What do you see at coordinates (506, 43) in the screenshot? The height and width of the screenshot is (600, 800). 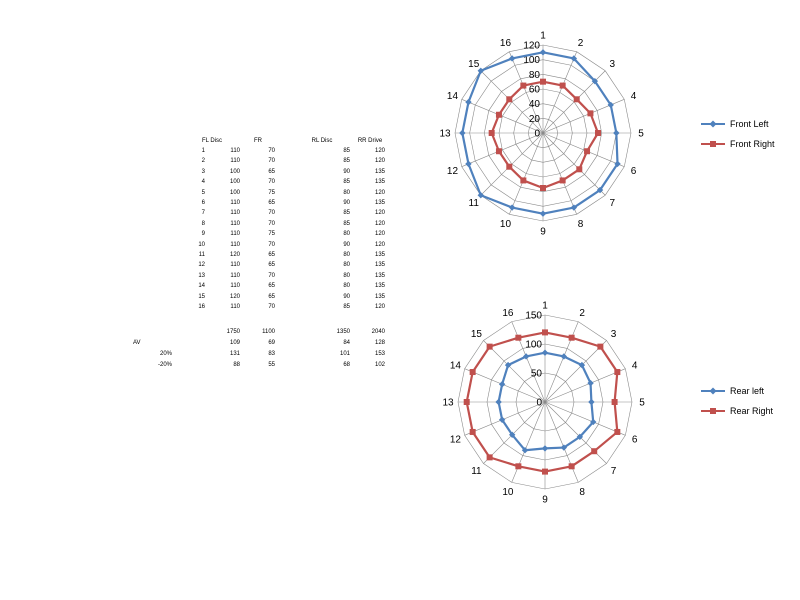 I see `category-label: 16` at bounding box center [506, 43].